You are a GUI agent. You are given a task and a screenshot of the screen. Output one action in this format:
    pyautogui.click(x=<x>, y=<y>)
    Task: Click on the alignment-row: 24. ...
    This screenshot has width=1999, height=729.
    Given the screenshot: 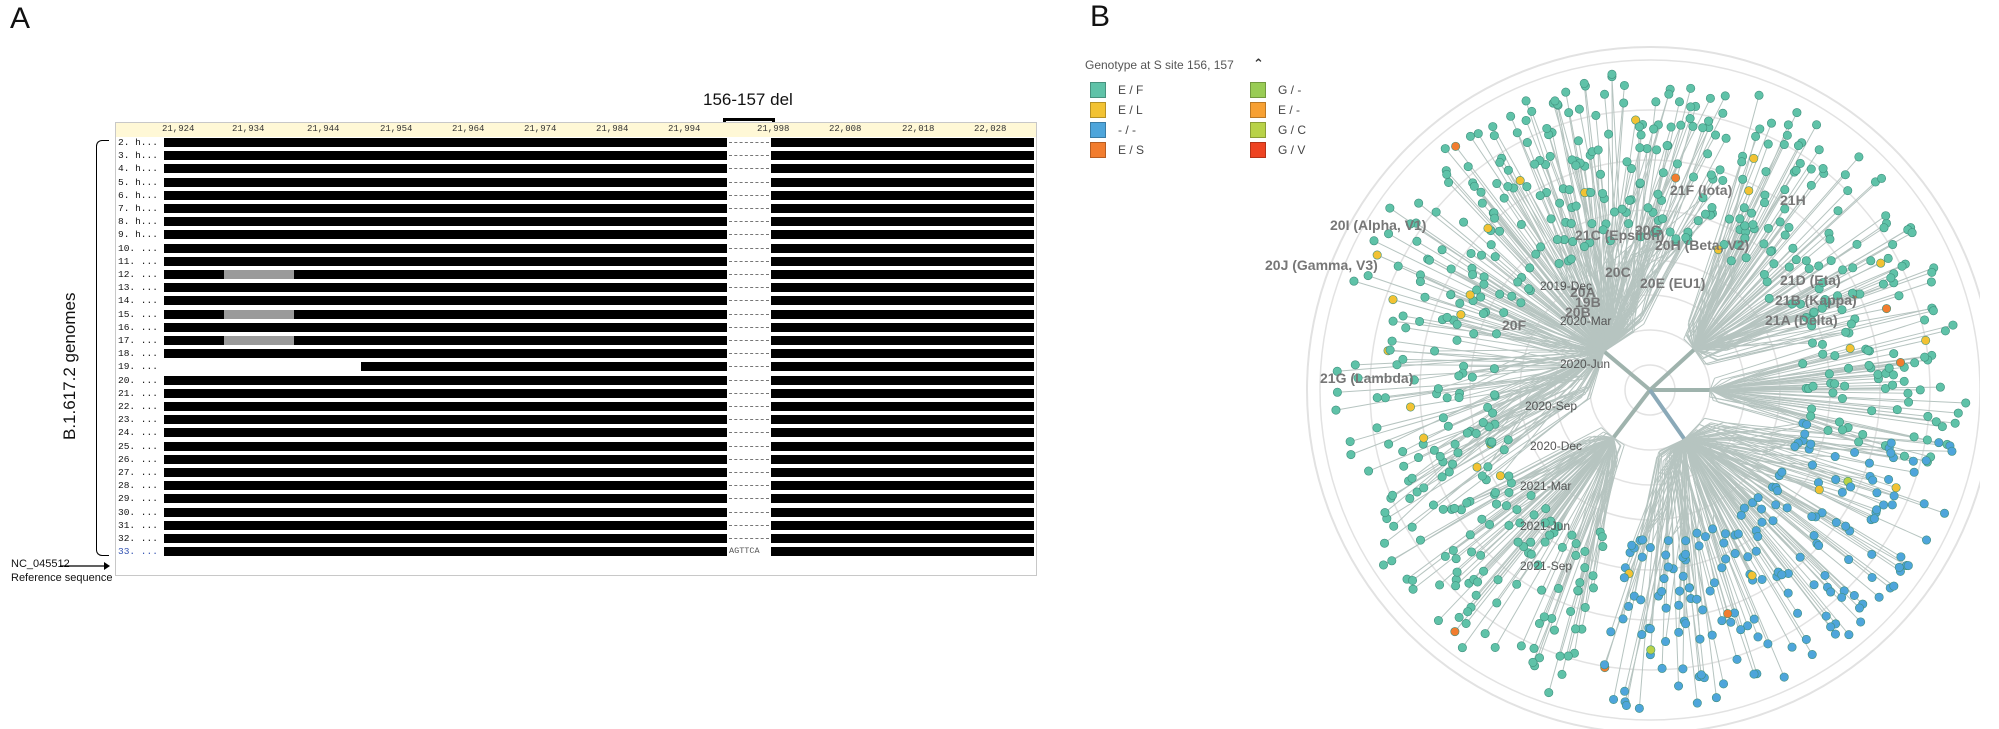 What is the action you would take?
    pyautogui.click(x=576, y=432)
    